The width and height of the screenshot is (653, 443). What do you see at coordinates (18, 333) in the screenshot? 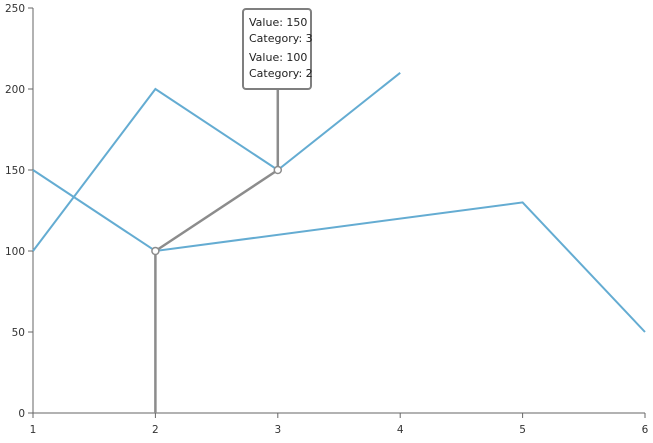
I see `y-tick-label: 50` at bounding box center [18, 333].